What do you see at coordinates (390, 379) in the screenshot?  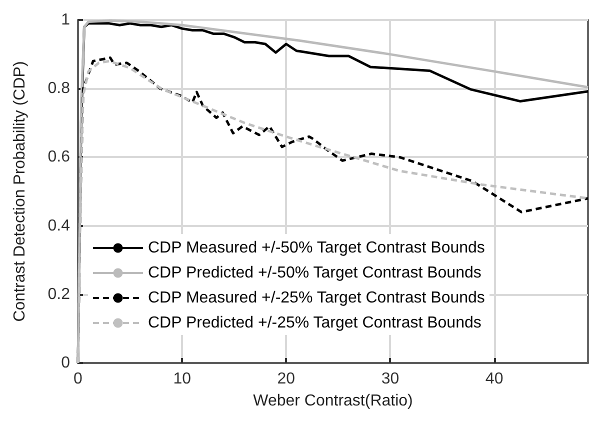 I see `x-tick-label: 30` at bounding box center [390, 379].